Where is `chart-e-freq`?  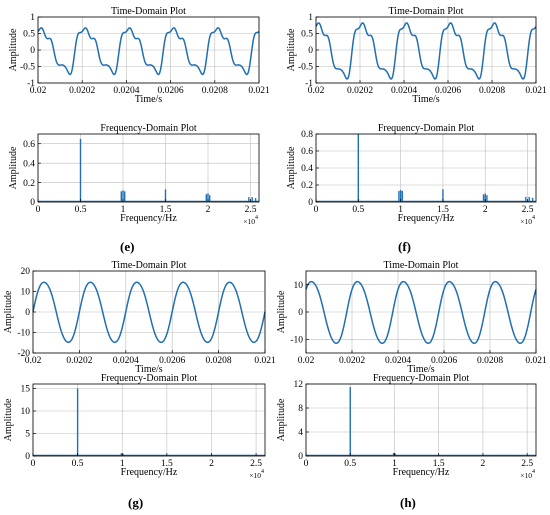 chart-e-freq is located at coordinates (148, 168).